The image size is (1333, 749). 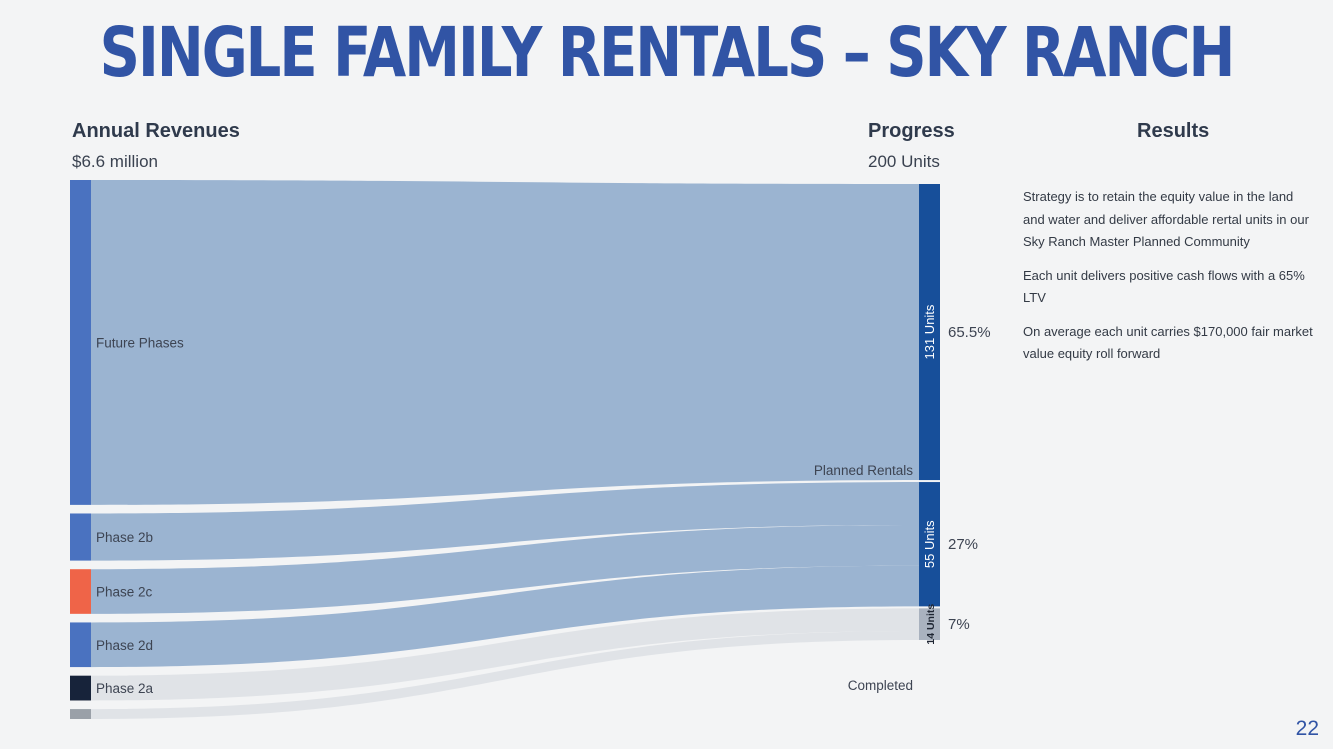 What do you see at coordinates (124, 537) in the screenshot?
I see `source-label-phase-2b: Phase 2b` at bounding box center [124, 537].